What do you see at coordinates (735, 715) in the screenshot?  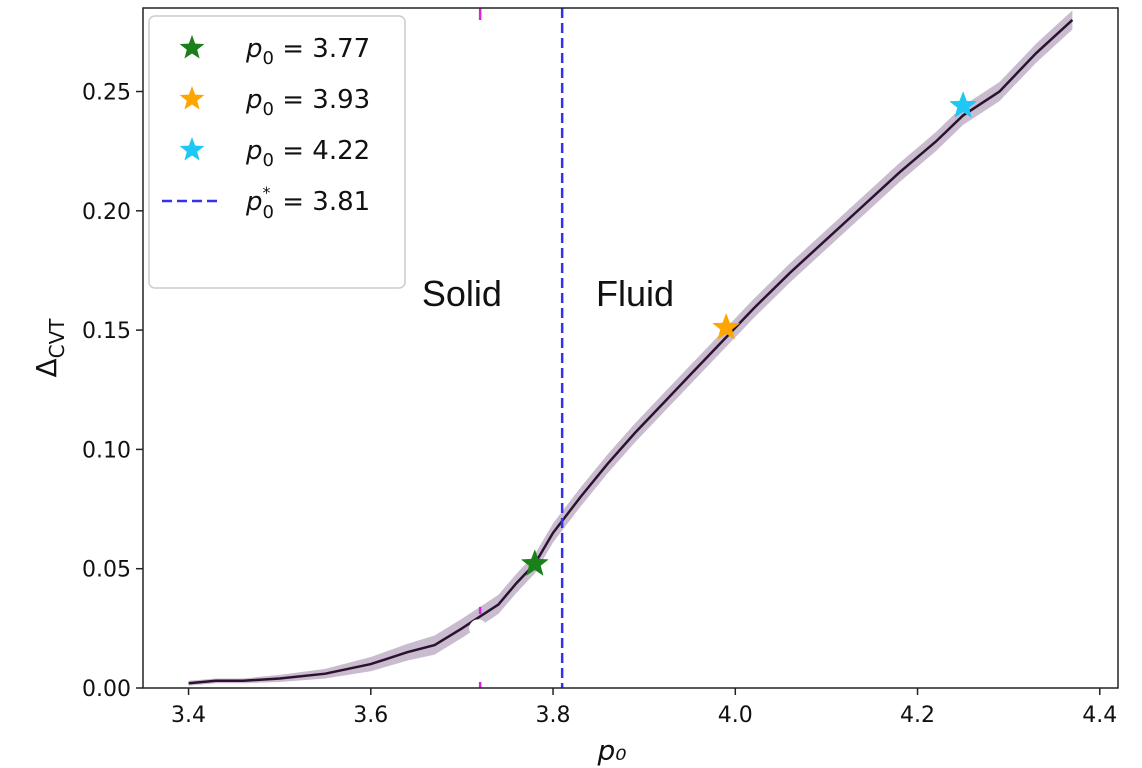 I see `x-tick-label-3: 4.0` at bounding box center [735, 715].